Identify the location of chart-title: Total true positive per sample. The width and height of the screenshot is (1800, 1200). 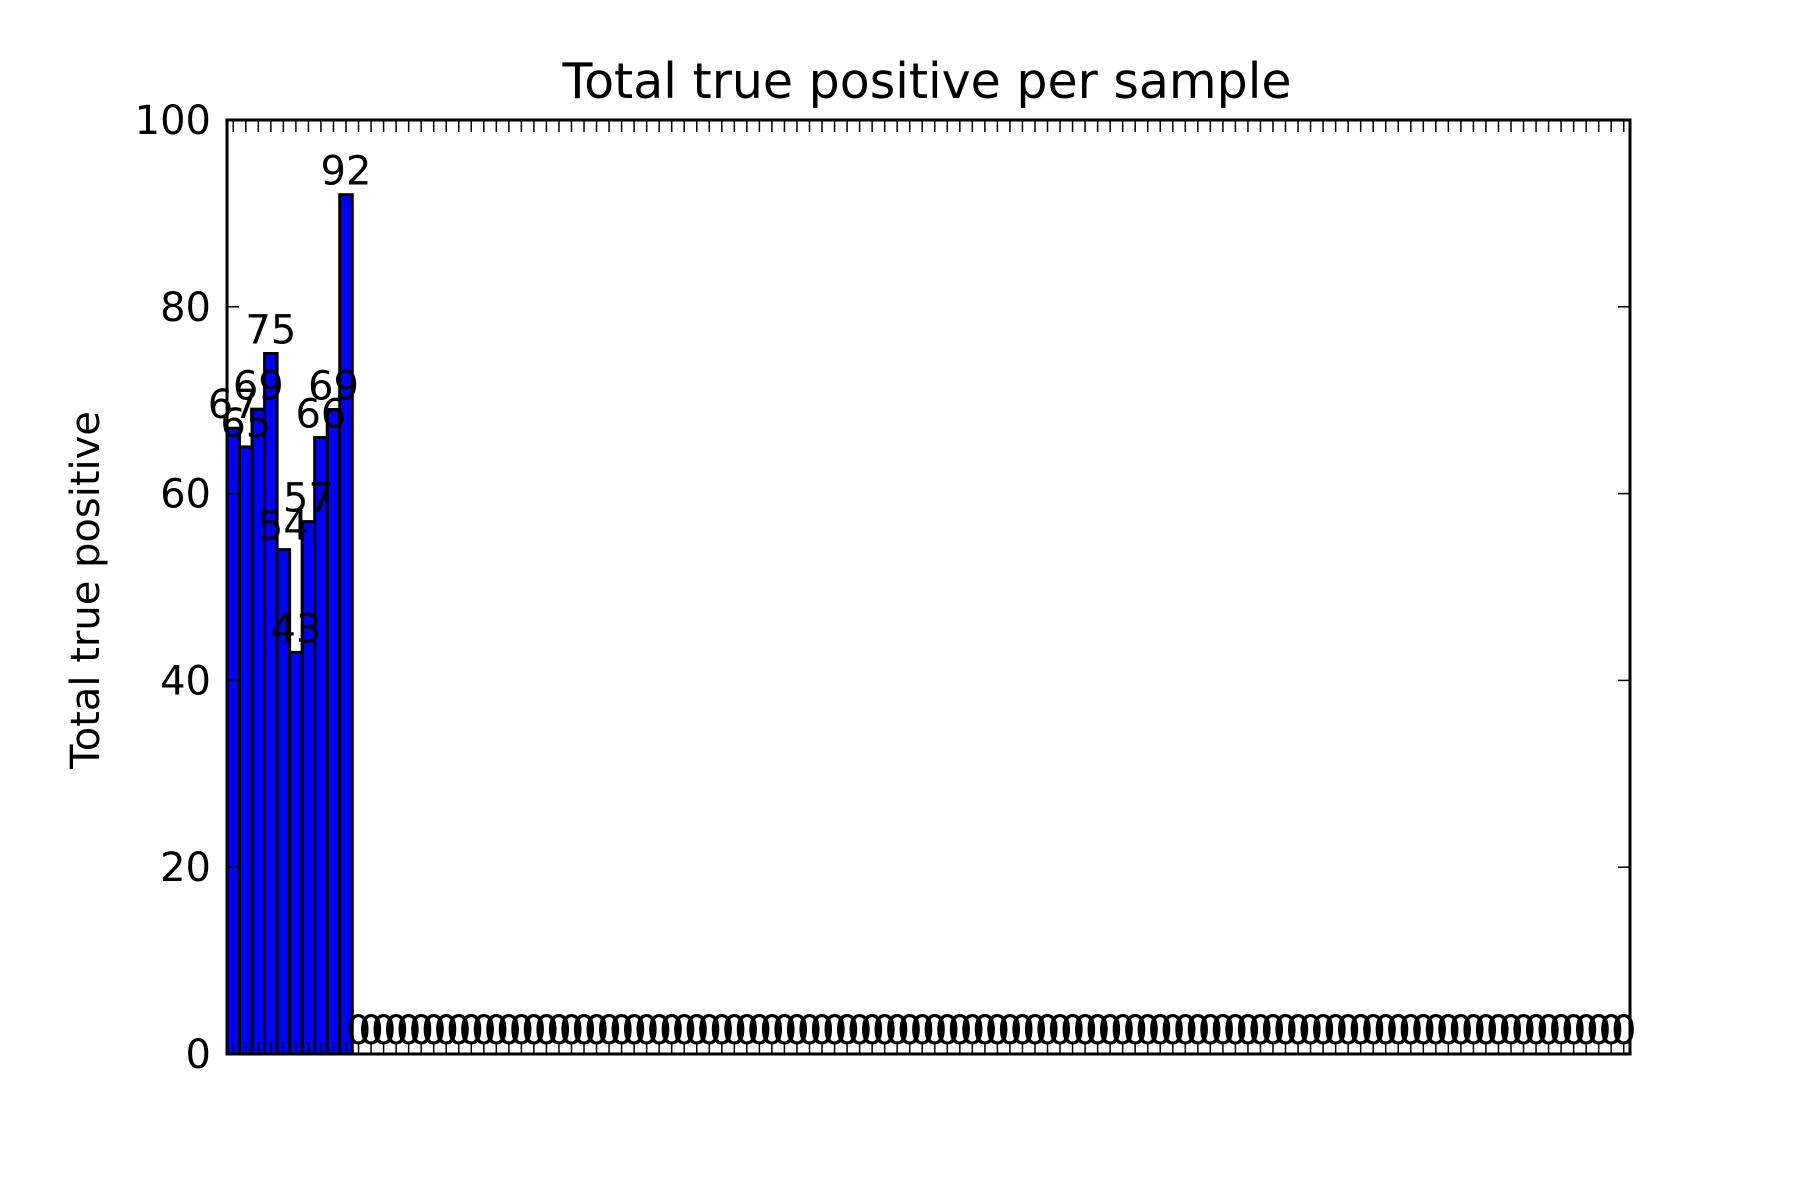
(926, 81).